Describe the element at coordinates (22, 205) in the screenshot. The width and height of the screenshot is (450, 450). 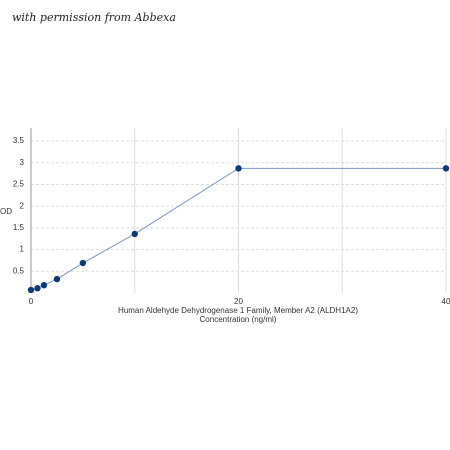
I see `y-tick-label: 2` at that location.